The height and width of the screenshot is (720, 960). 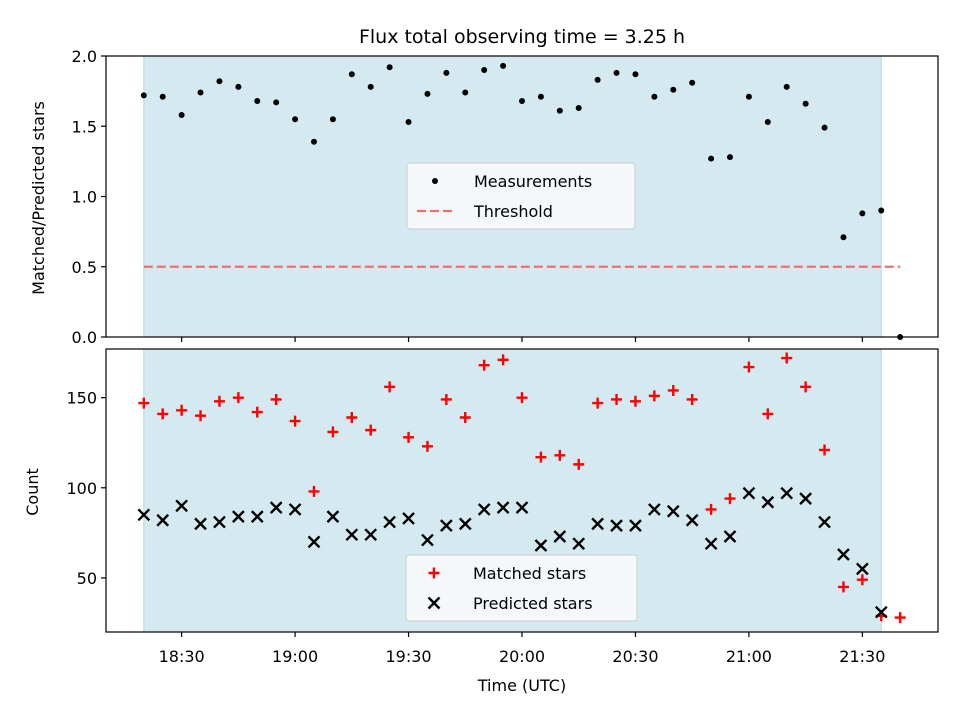 What do you see at coordinates (87, 578) in the screenshot?
I see `y-tick-label: 50` at bounding box center [87, 578].